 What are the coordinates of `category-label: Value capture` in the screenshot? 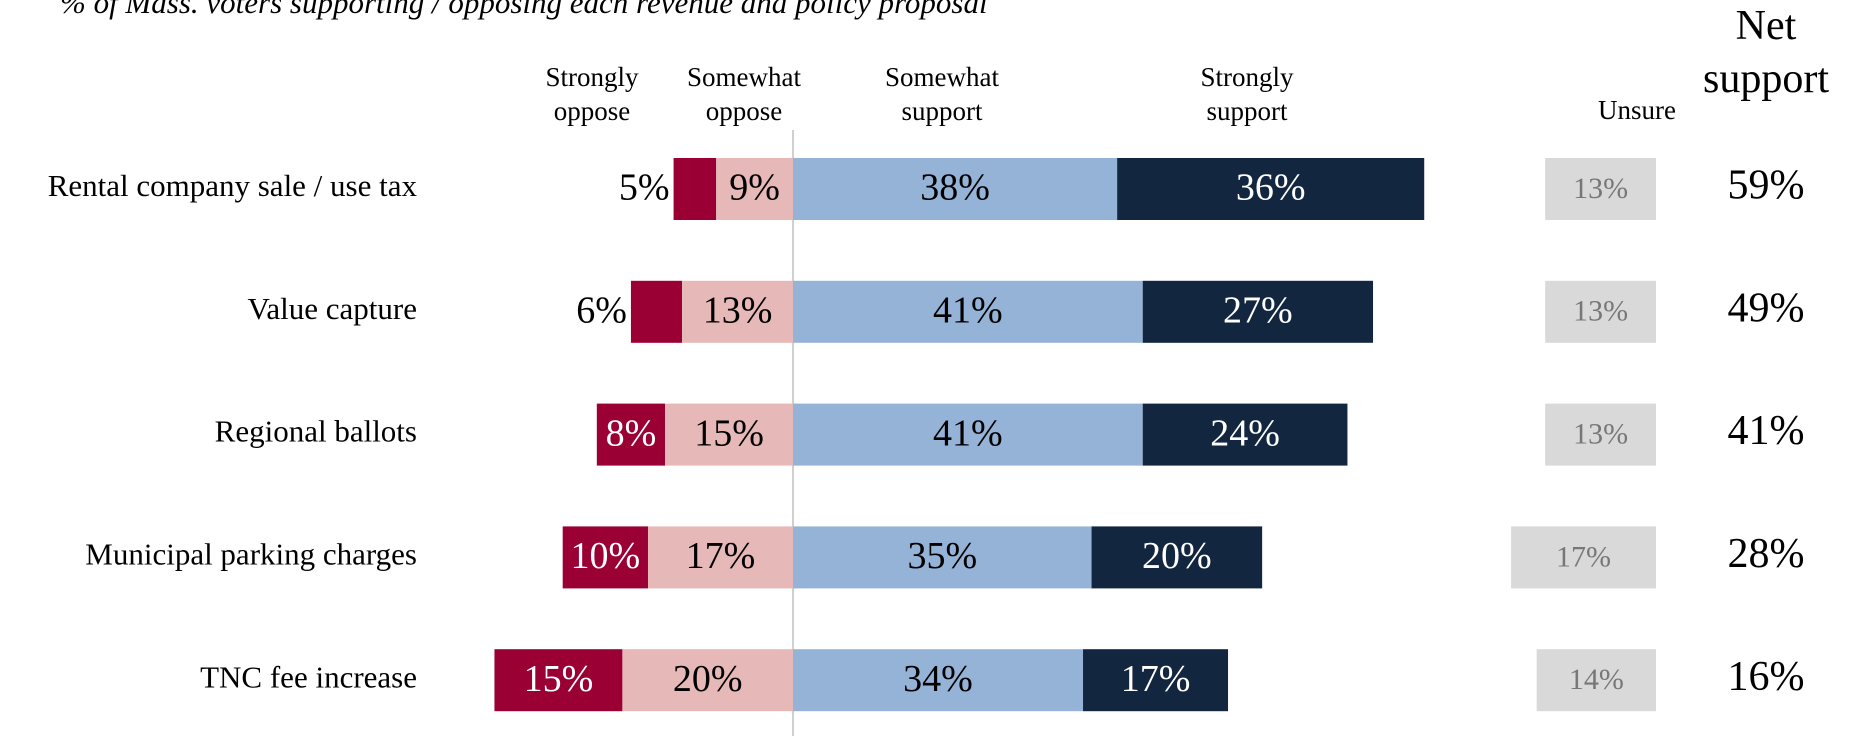 It's located at (332, 308).